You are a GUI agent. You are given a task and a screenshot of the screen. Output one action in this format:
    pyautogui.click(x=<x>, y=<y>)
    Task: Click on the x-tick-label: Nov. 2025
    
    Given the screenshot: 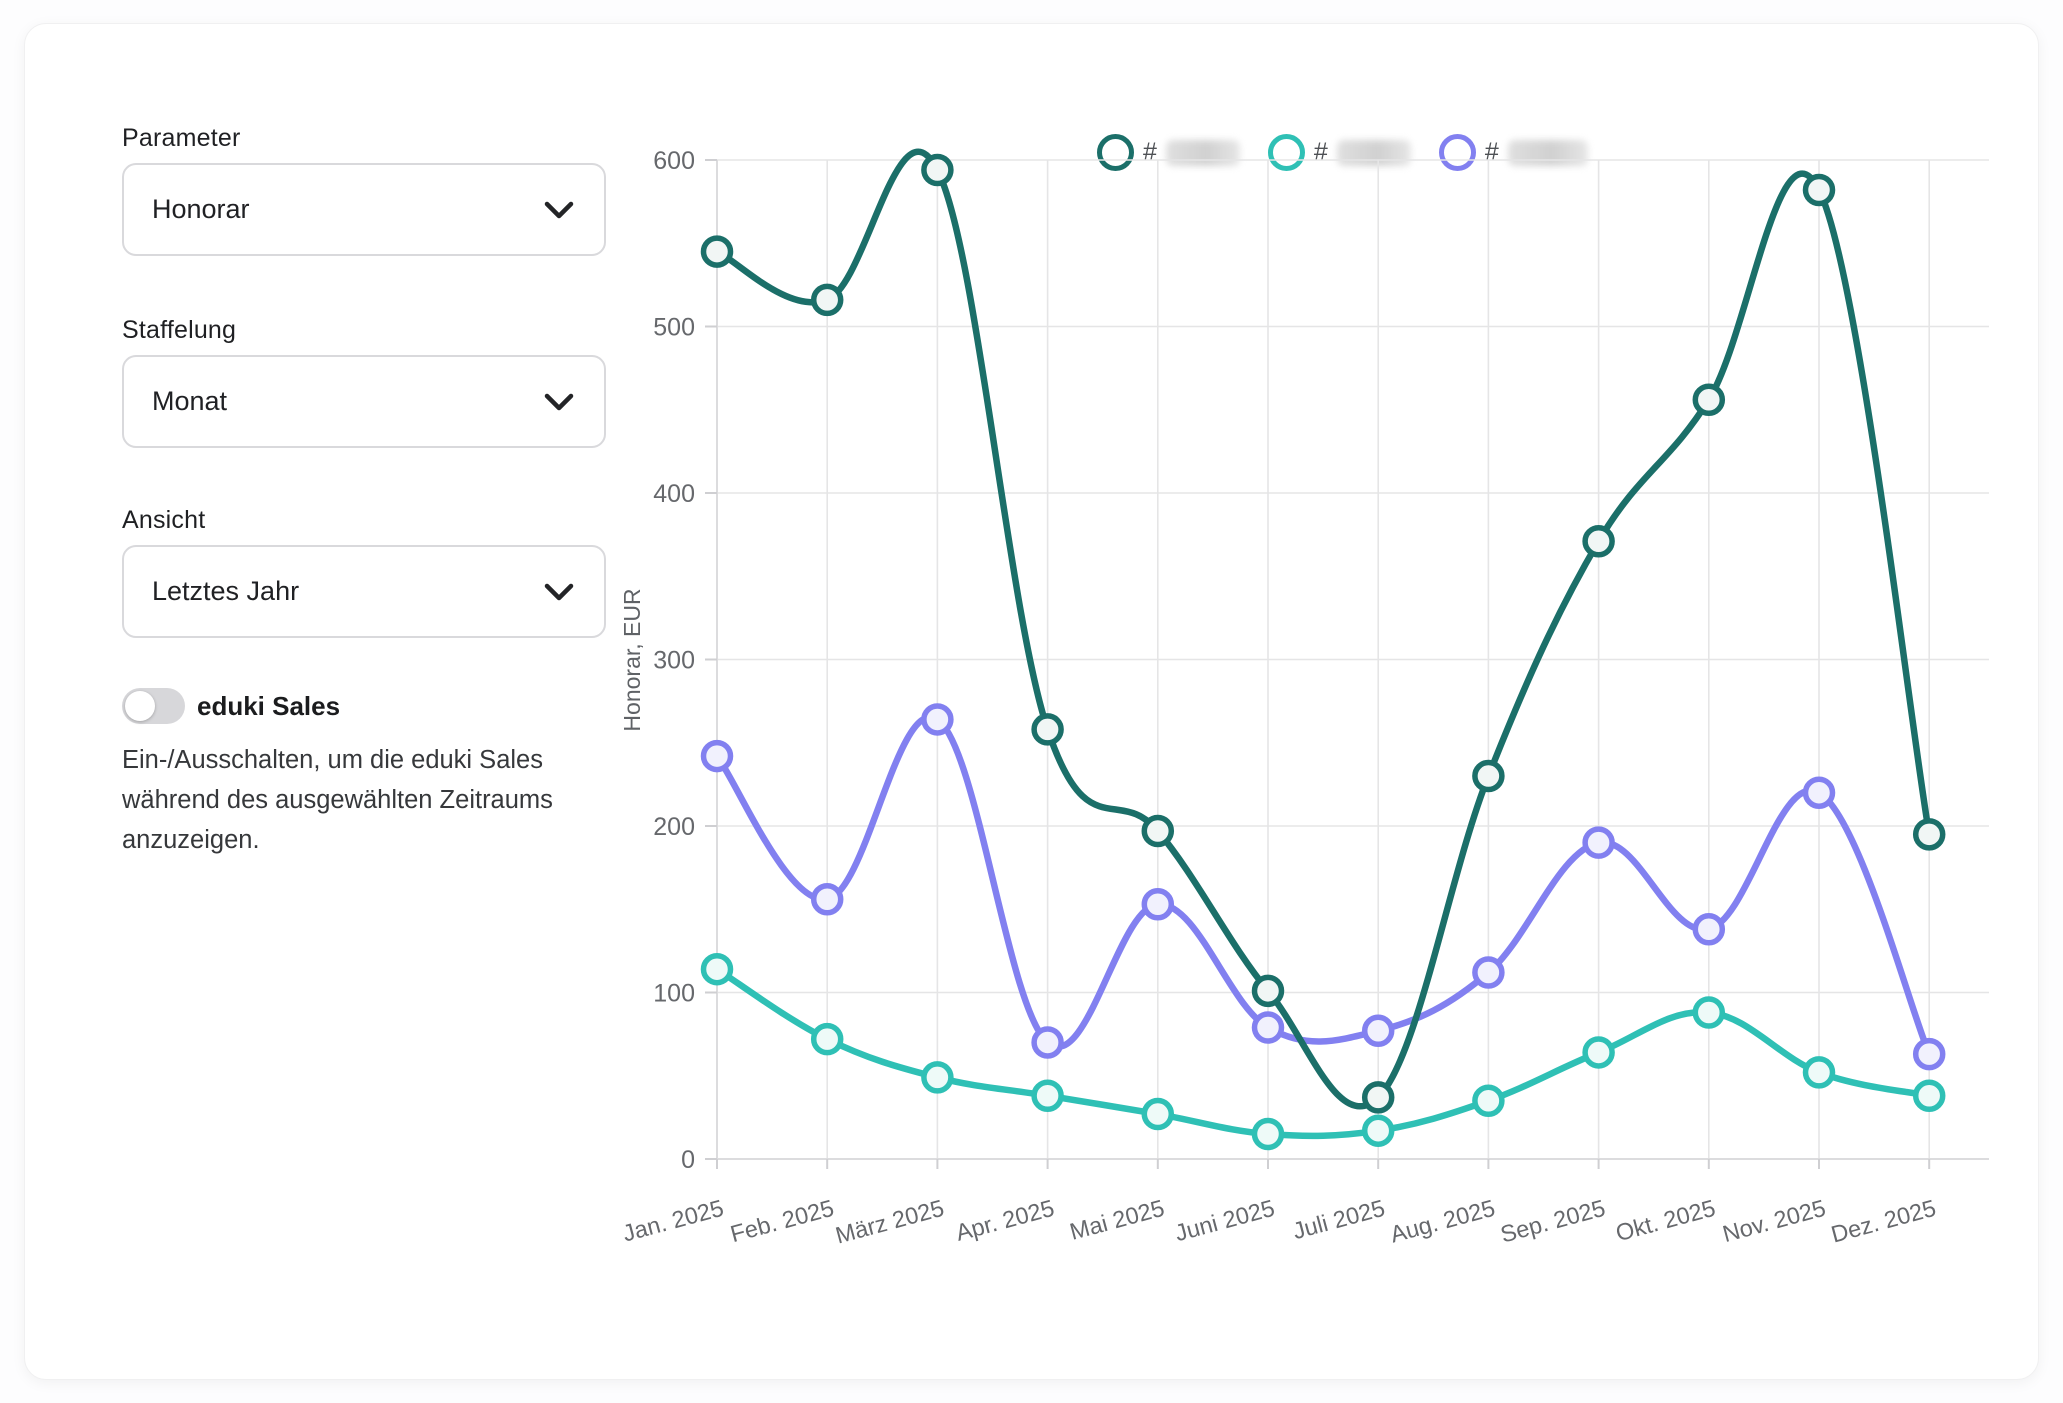 What is the action you would take?
    pyautogui.click(x=1774, y=1221)
    